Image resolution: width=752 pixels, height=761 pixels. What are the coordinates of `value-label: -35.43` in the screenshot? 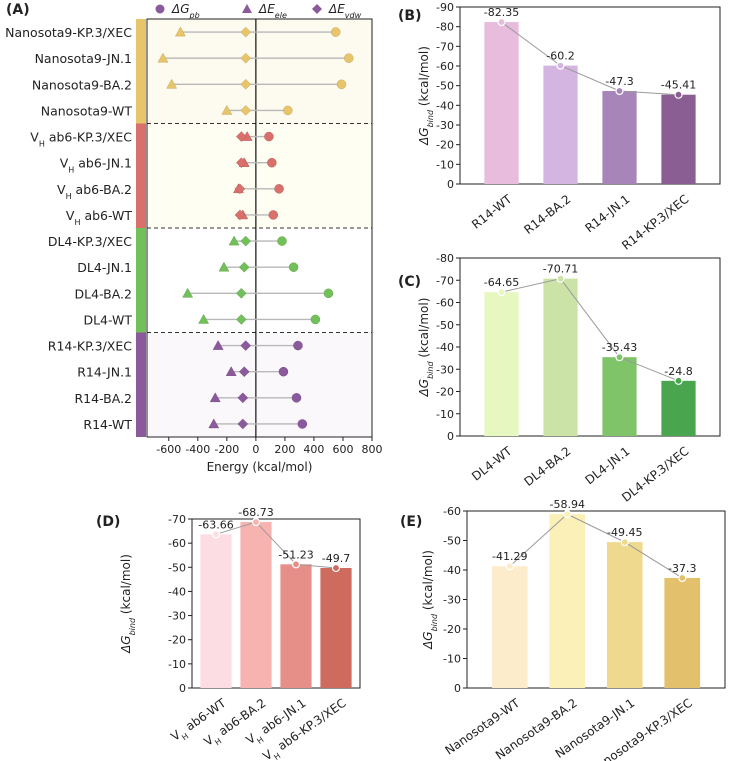 It's located at (619, 347).